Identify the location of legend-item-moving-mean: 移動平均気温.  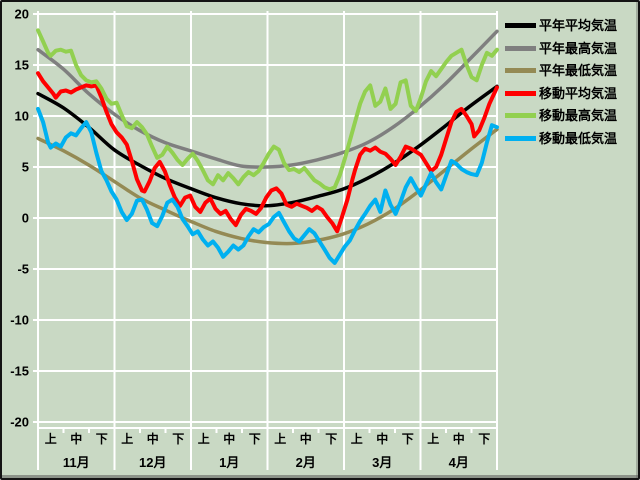
(570, 93).